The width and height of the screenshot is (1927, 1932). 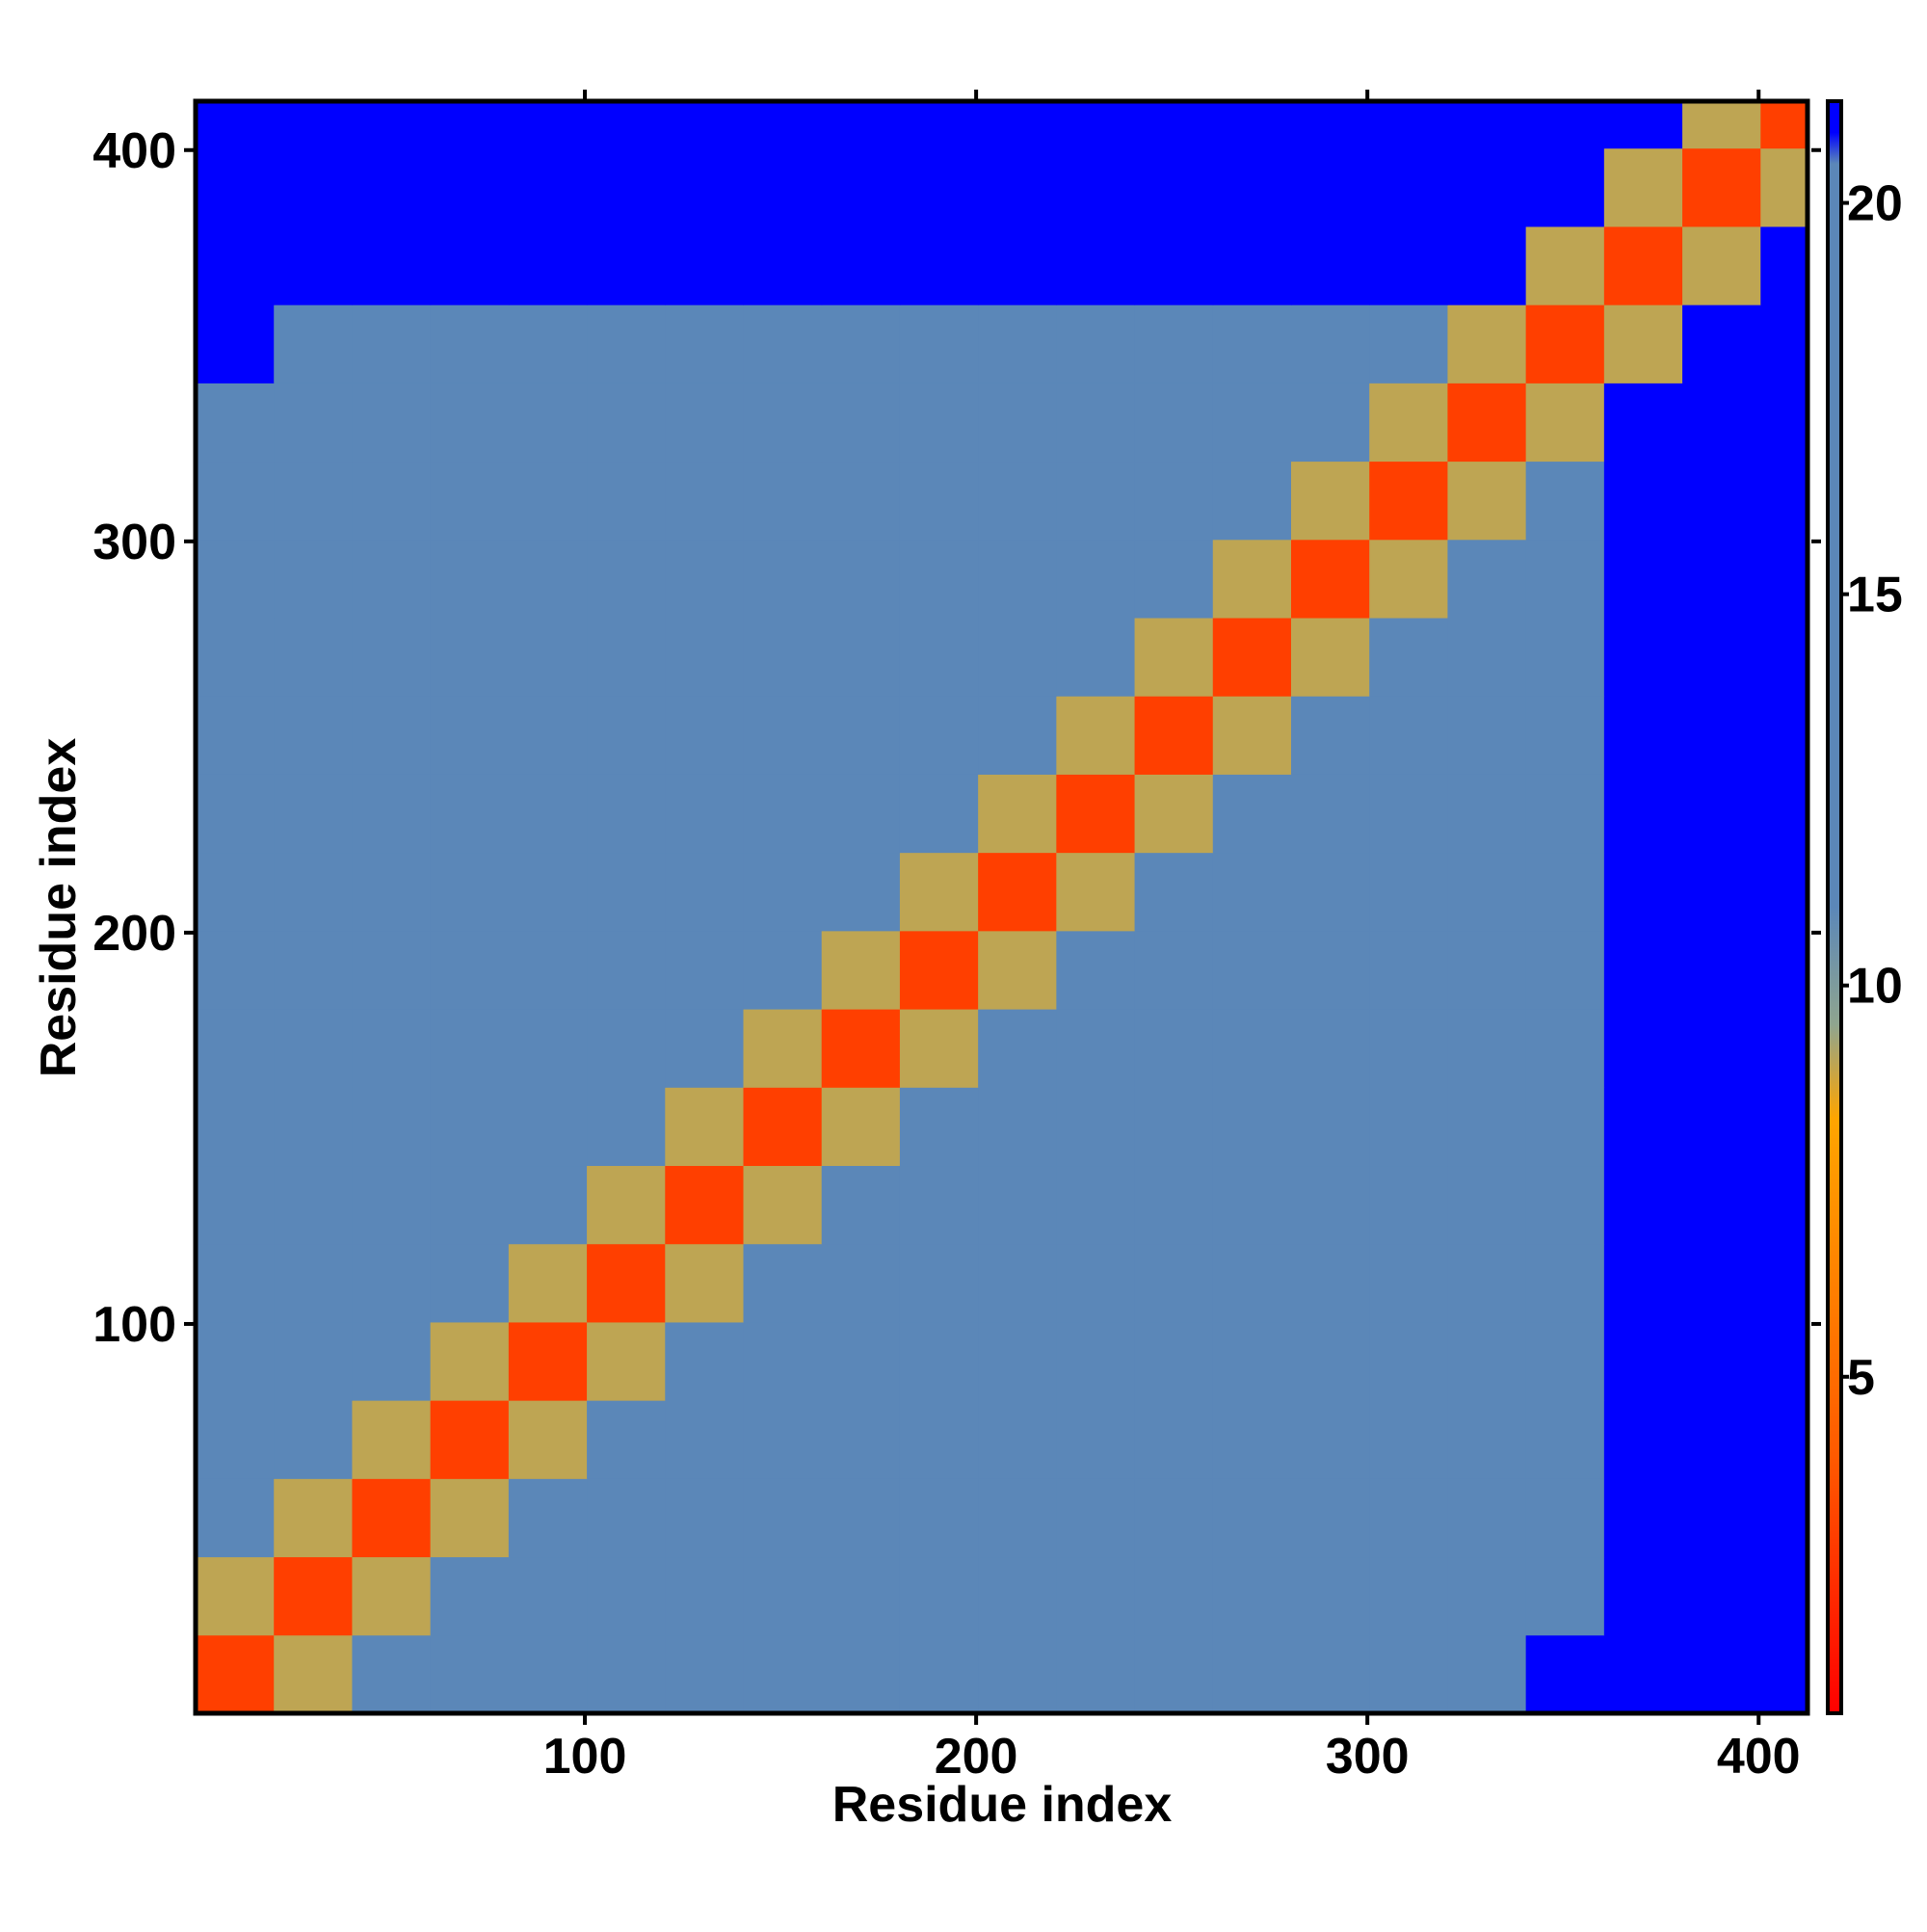 What do you see at coordinates (1759, 1757) in the screenshot?
I see `x-tick-label: 400` at bounding box center [1759, 1757].